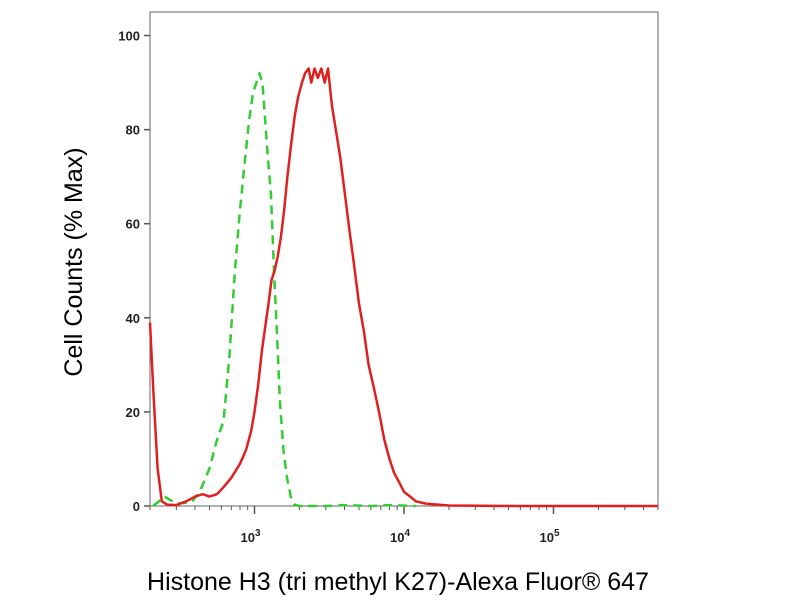 This screenshot has height=600, width=800. I want to click on x-tick-label: 10⁴, so click(400, 536).